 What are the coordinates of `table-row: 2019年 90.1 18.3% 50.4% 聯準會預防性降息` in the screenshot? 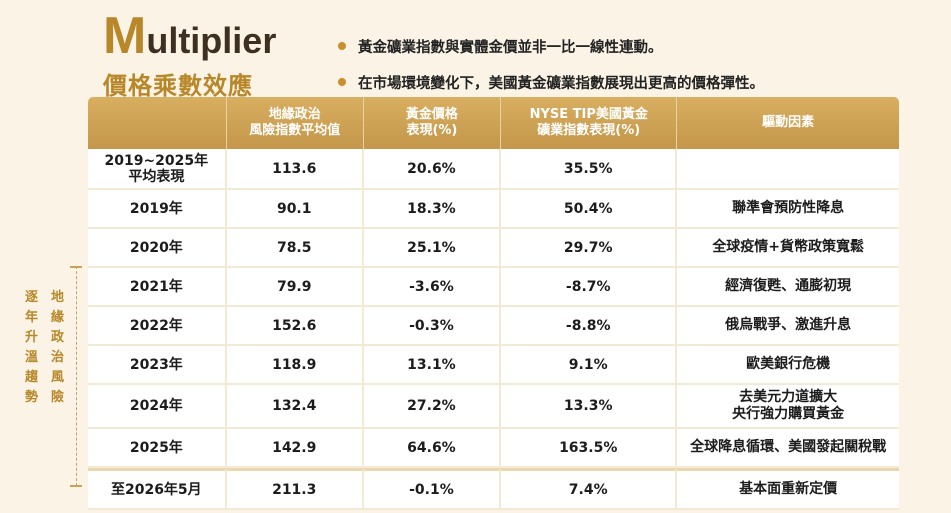 It's located at (493, 209).